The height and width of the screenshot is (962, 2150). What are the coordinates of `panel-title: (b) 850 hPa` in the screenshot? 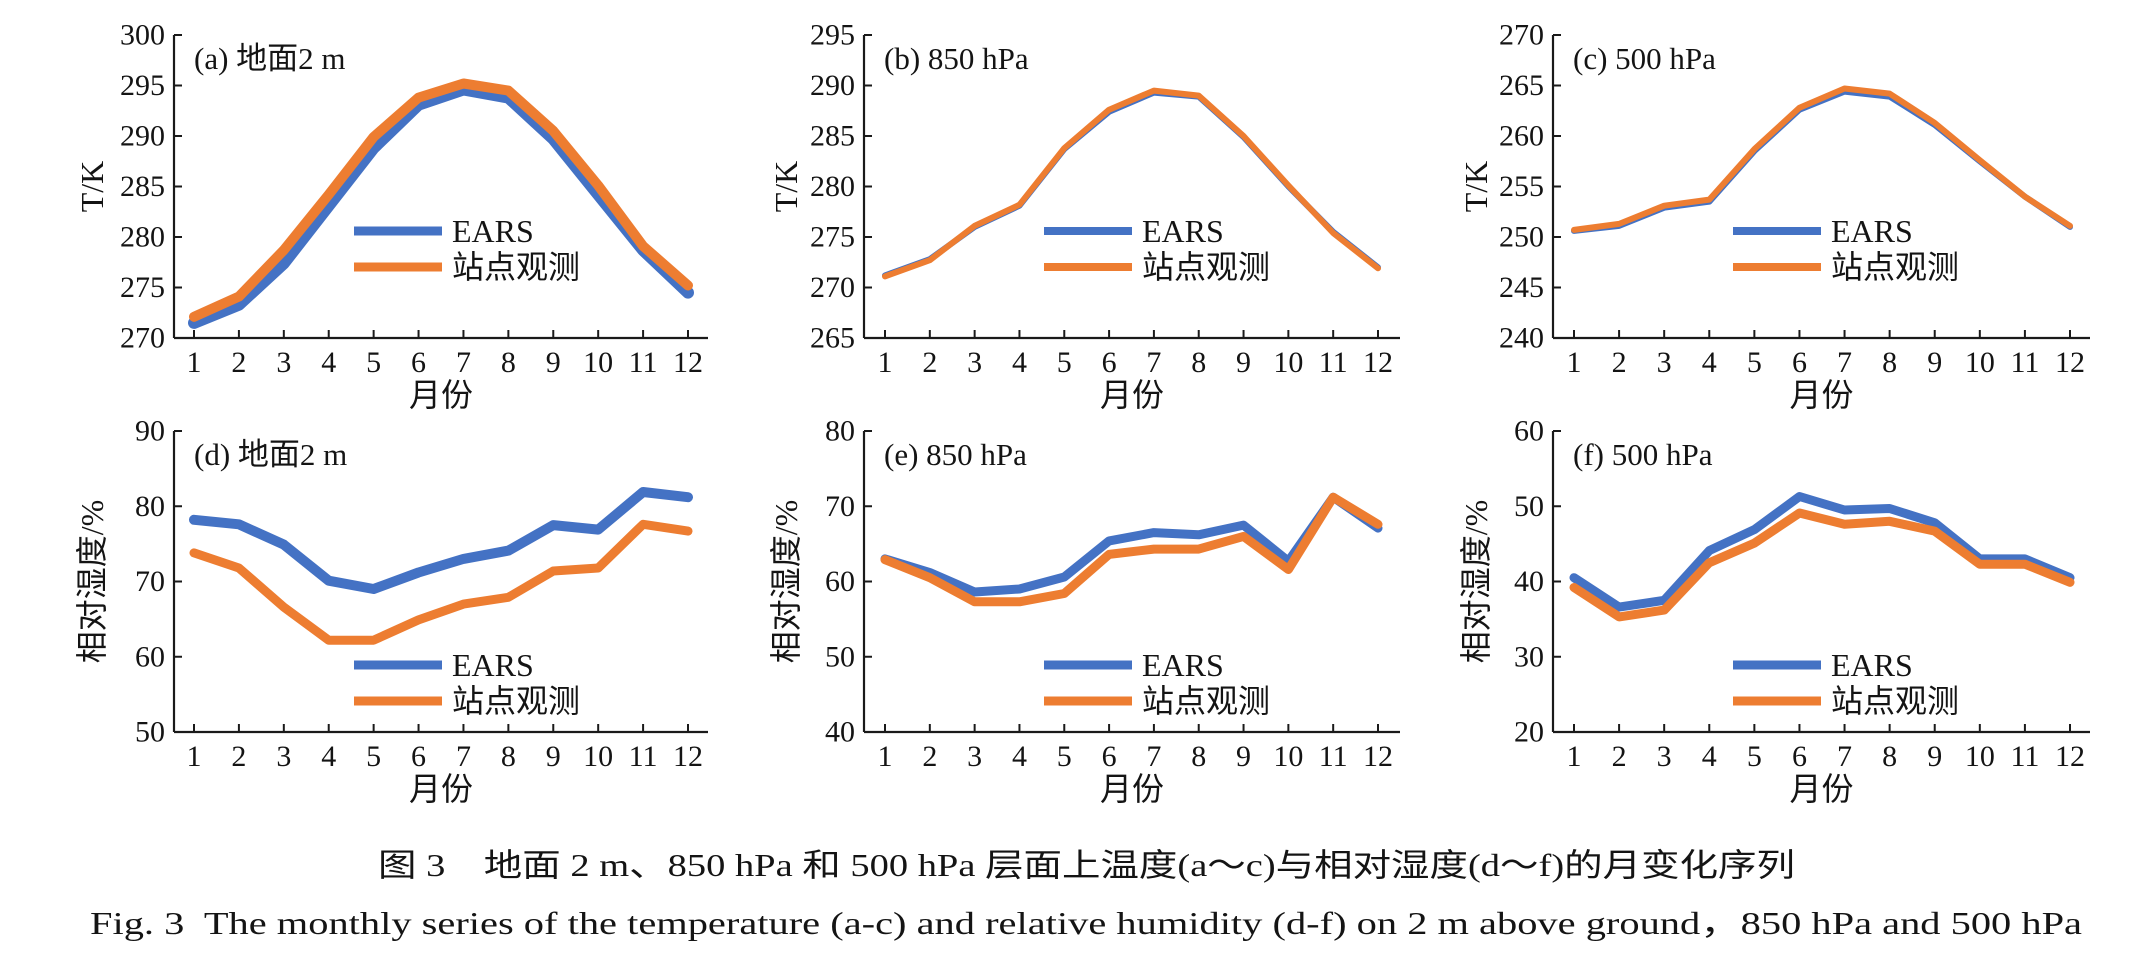 It's located at (956, 58).